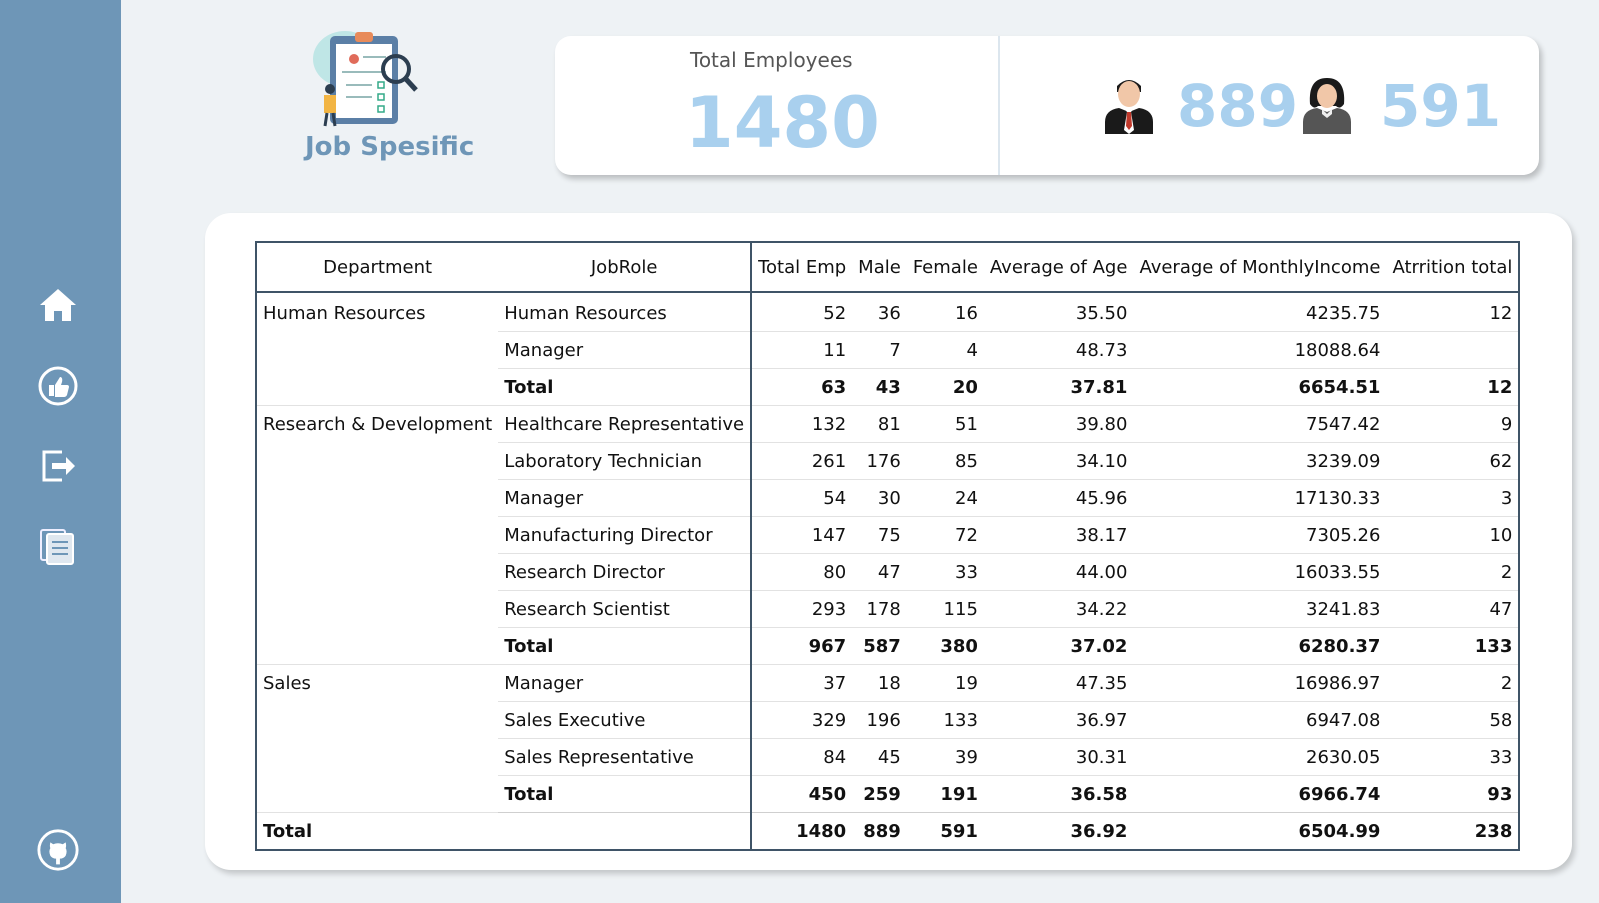 This screenshot has height=903, width=1599. I want to click on cell-female: 19, so click(945, 683).